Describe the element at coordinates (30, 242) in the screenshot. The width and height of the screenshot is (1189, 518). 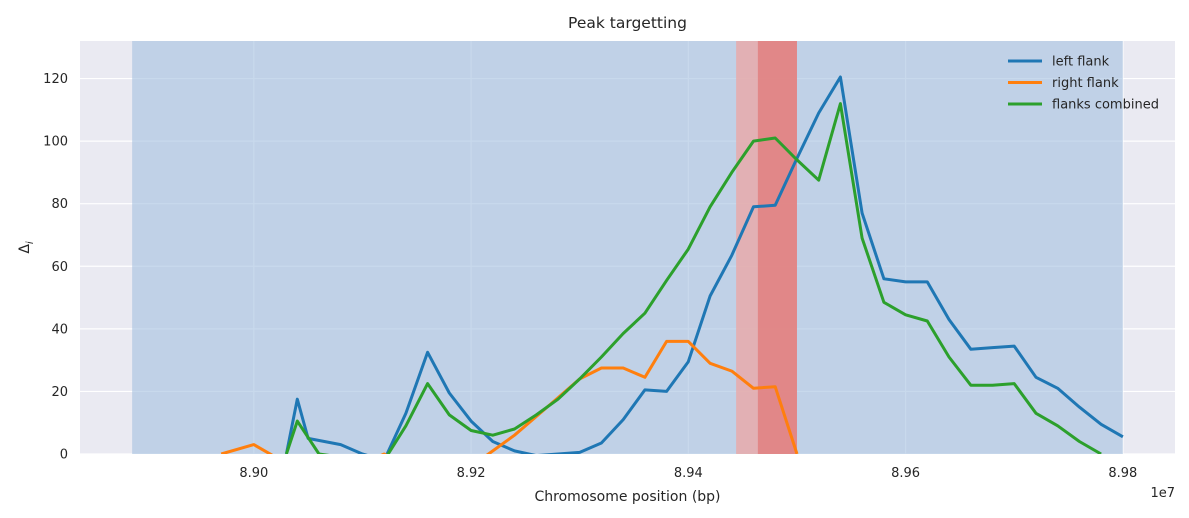
I see `y-axis-label-subscript: i` at that location.